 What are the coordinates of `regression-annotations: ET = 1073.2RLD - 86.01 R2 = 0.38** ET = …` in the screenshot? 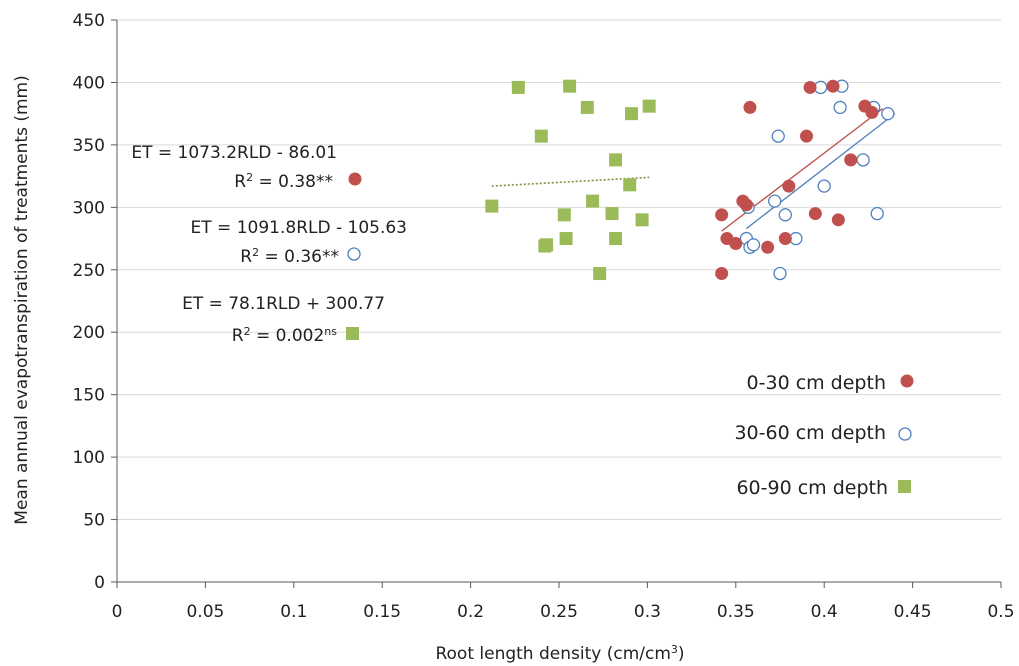 It's located at (269, 244).